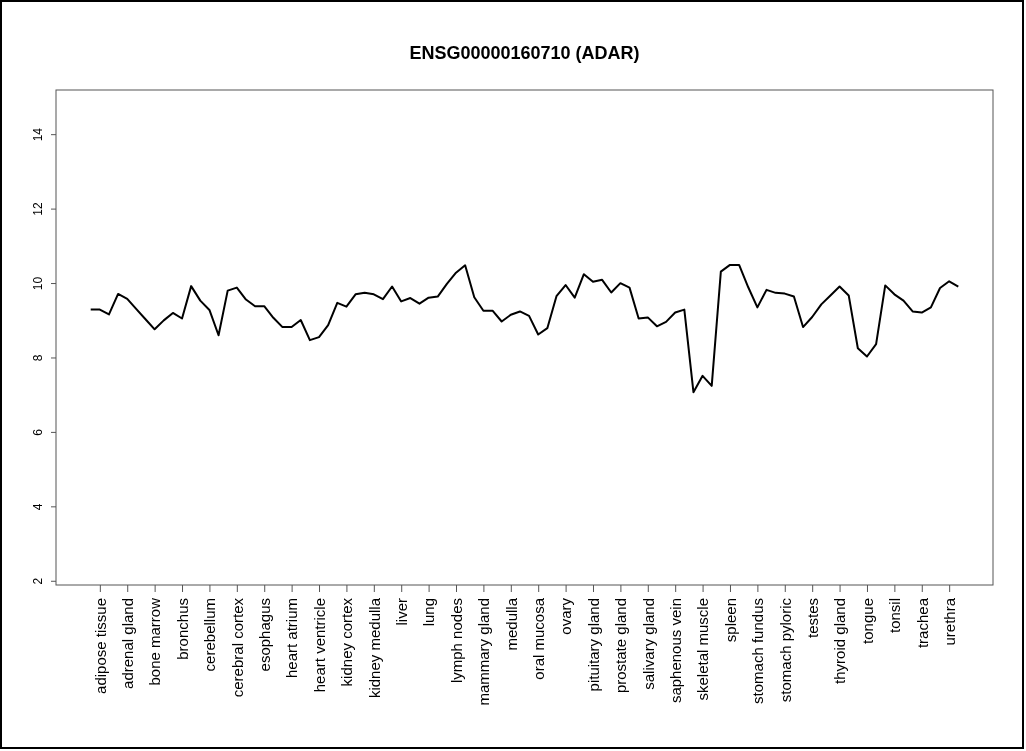 The image size is (1026, 751). Describe the element at coordinates (524, 53) in the screenshot. I see `chart-title: ENSG00000160710 (ADAR)` at that location.